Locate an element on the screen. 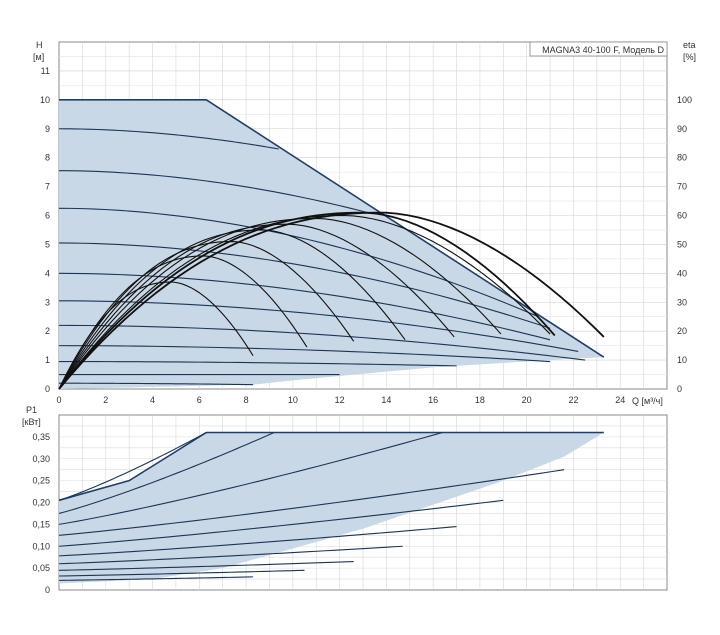  model-title-box is located at coordinates (598, 49).